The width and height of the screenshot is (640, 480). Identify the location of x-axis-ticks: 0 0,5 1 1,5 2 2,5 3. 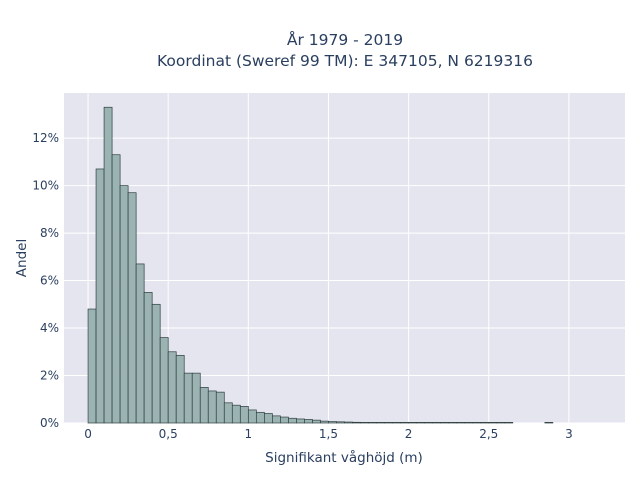
(328, 434).